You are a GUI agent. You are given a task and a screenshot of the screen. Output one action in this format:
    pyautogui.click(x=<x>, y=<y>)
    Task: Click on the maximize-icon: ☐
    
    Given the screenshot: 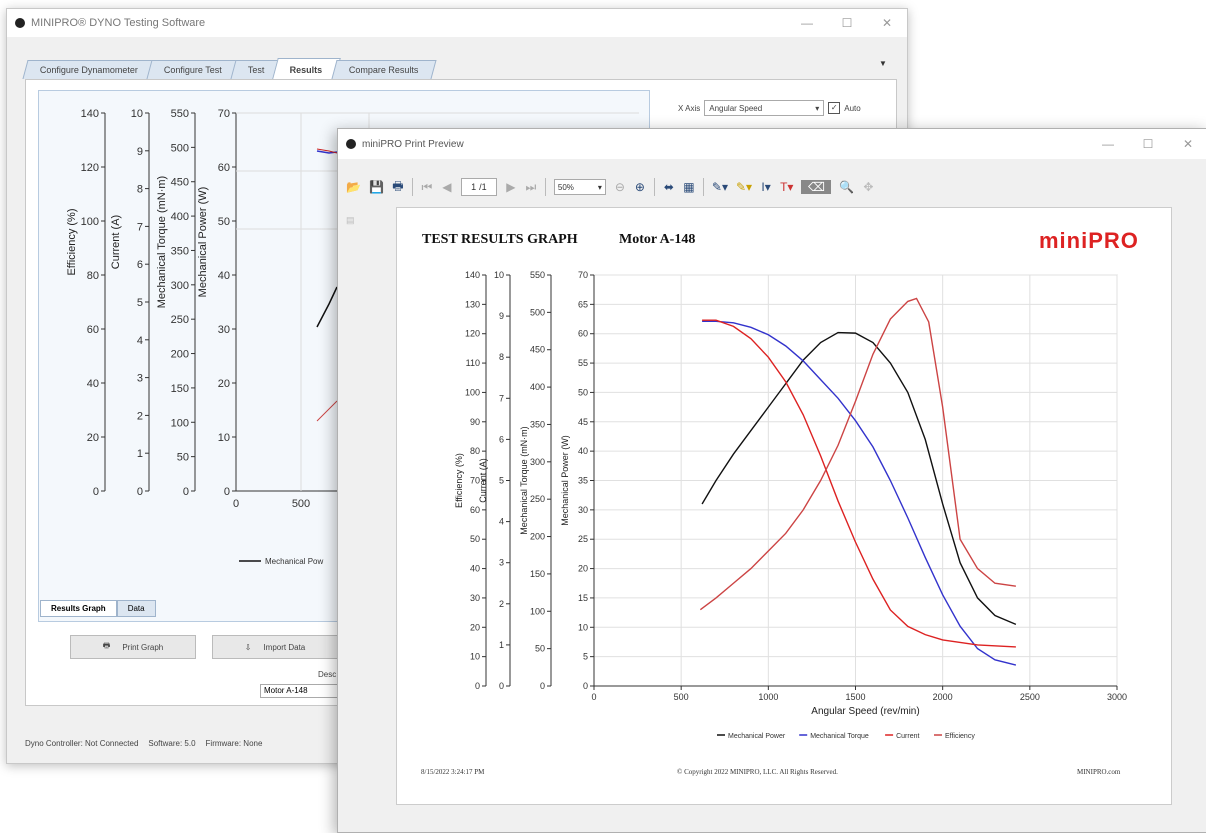 What is the action you would take?
    pyautogui.click(x=847, y=23)
    